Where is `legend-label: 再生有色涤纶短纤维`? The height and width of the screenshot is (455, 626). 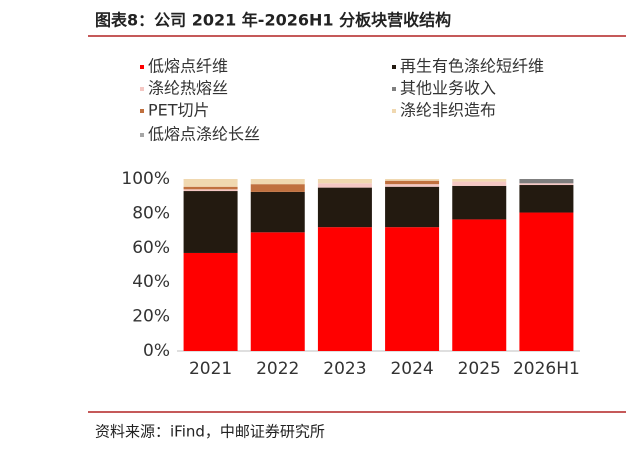
legend-label: 再生有色涤纶短纤维 is located at coordinates (472, 66).